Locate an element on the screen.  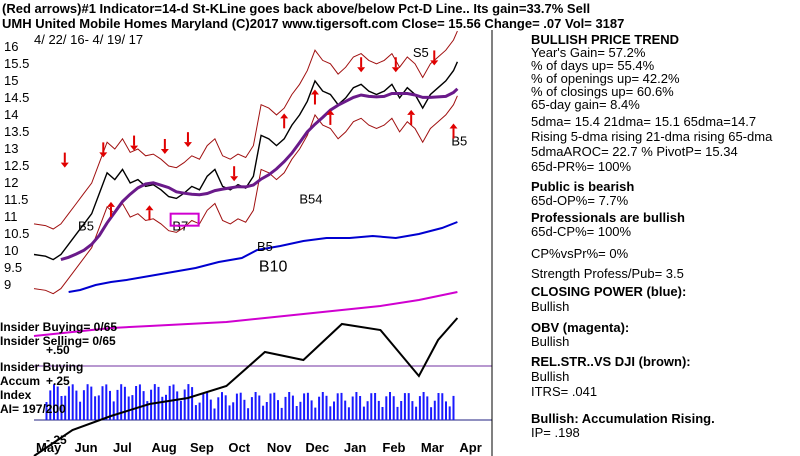
accum-label: Accum is located at coordinates (20, 381).